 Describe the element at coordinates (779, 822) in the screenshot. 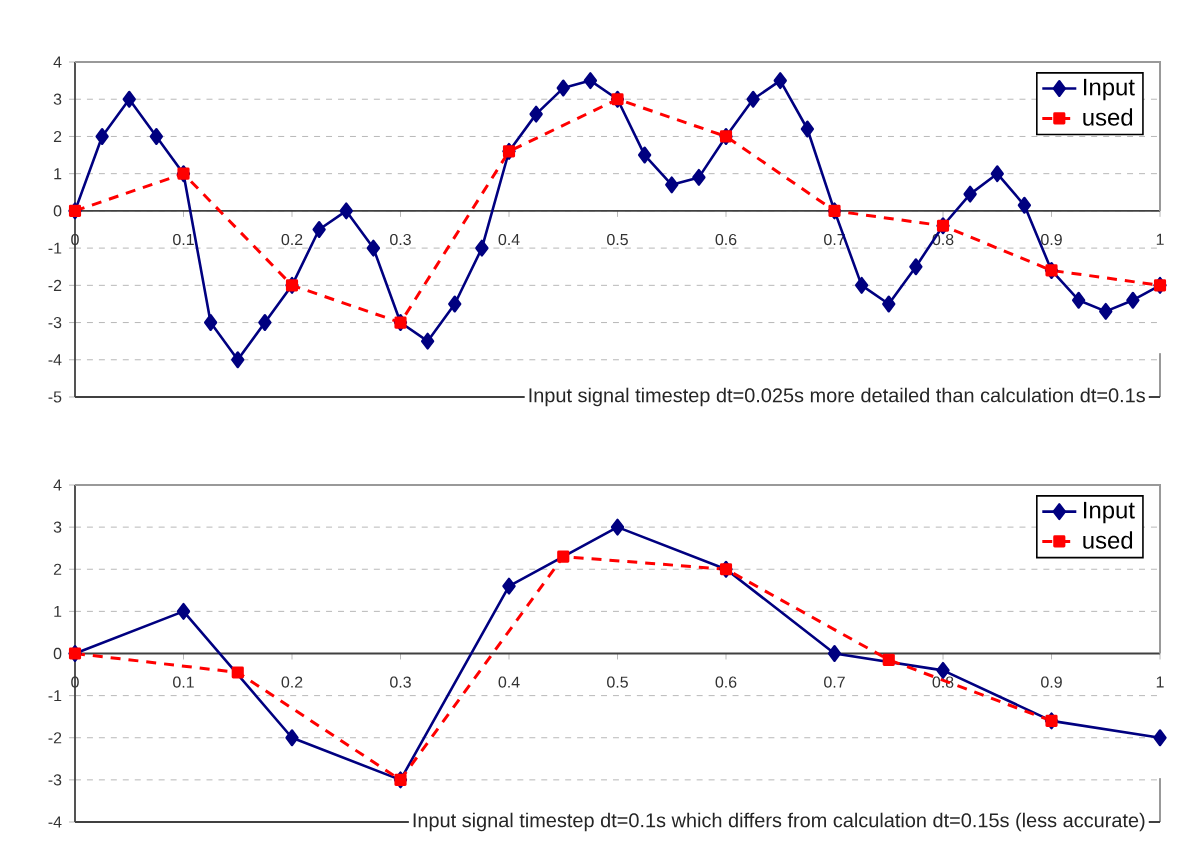

I see `annotation: Input signal timestep dt=0.1s which differs from calculation dt=0.15s (less accurate)` at that location.